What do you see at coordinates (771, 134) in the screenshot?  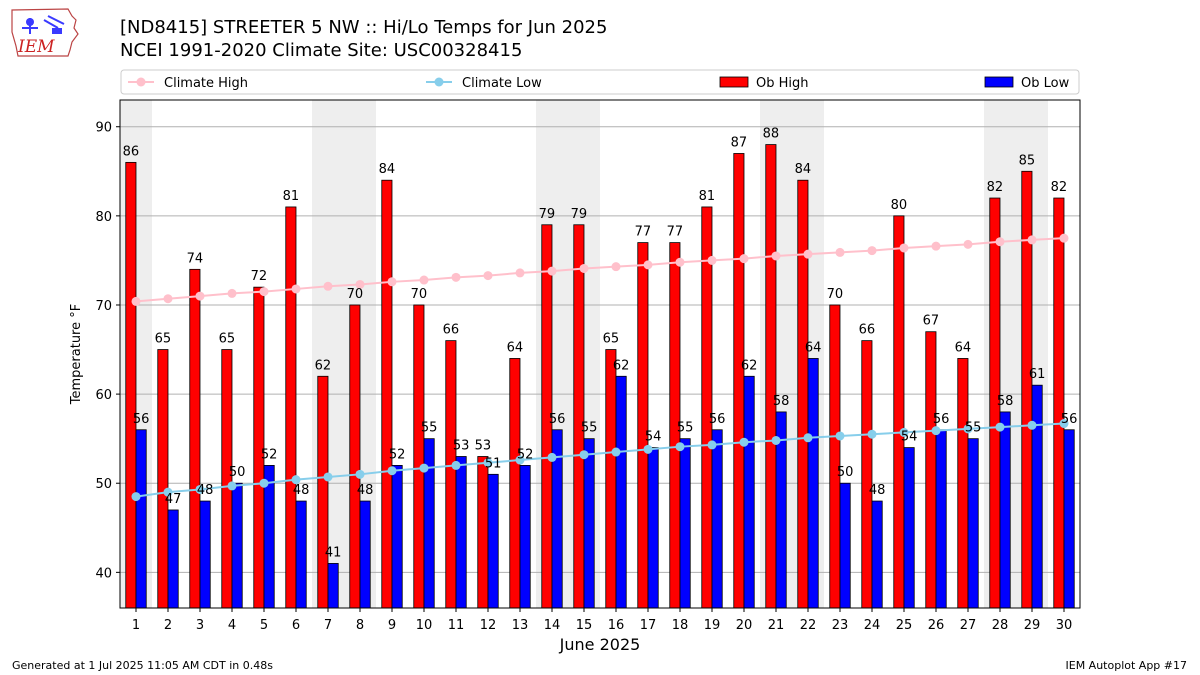 I see `label-ob-high-21: 88` at bounding box center [771, 134].